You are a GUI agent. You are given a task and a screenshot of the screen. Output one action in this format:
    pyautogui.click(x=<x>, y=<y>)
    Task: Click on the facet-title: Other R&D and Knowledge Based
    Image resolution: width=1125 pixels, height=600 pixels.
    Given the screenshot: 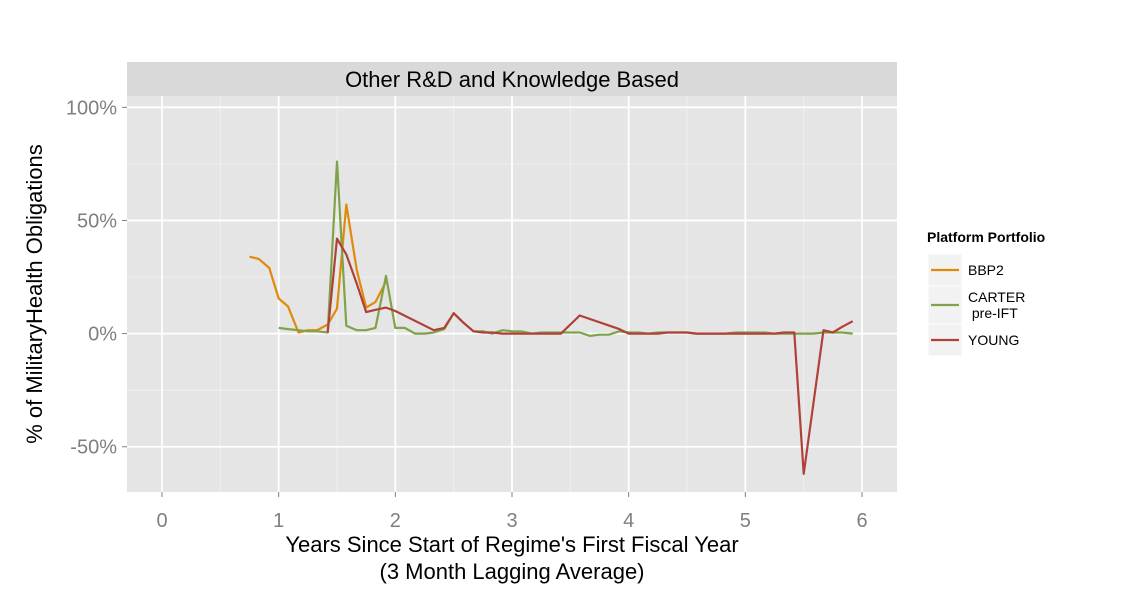 What is the action you would take?
    pyautogui.click(x=512, y=79)
    